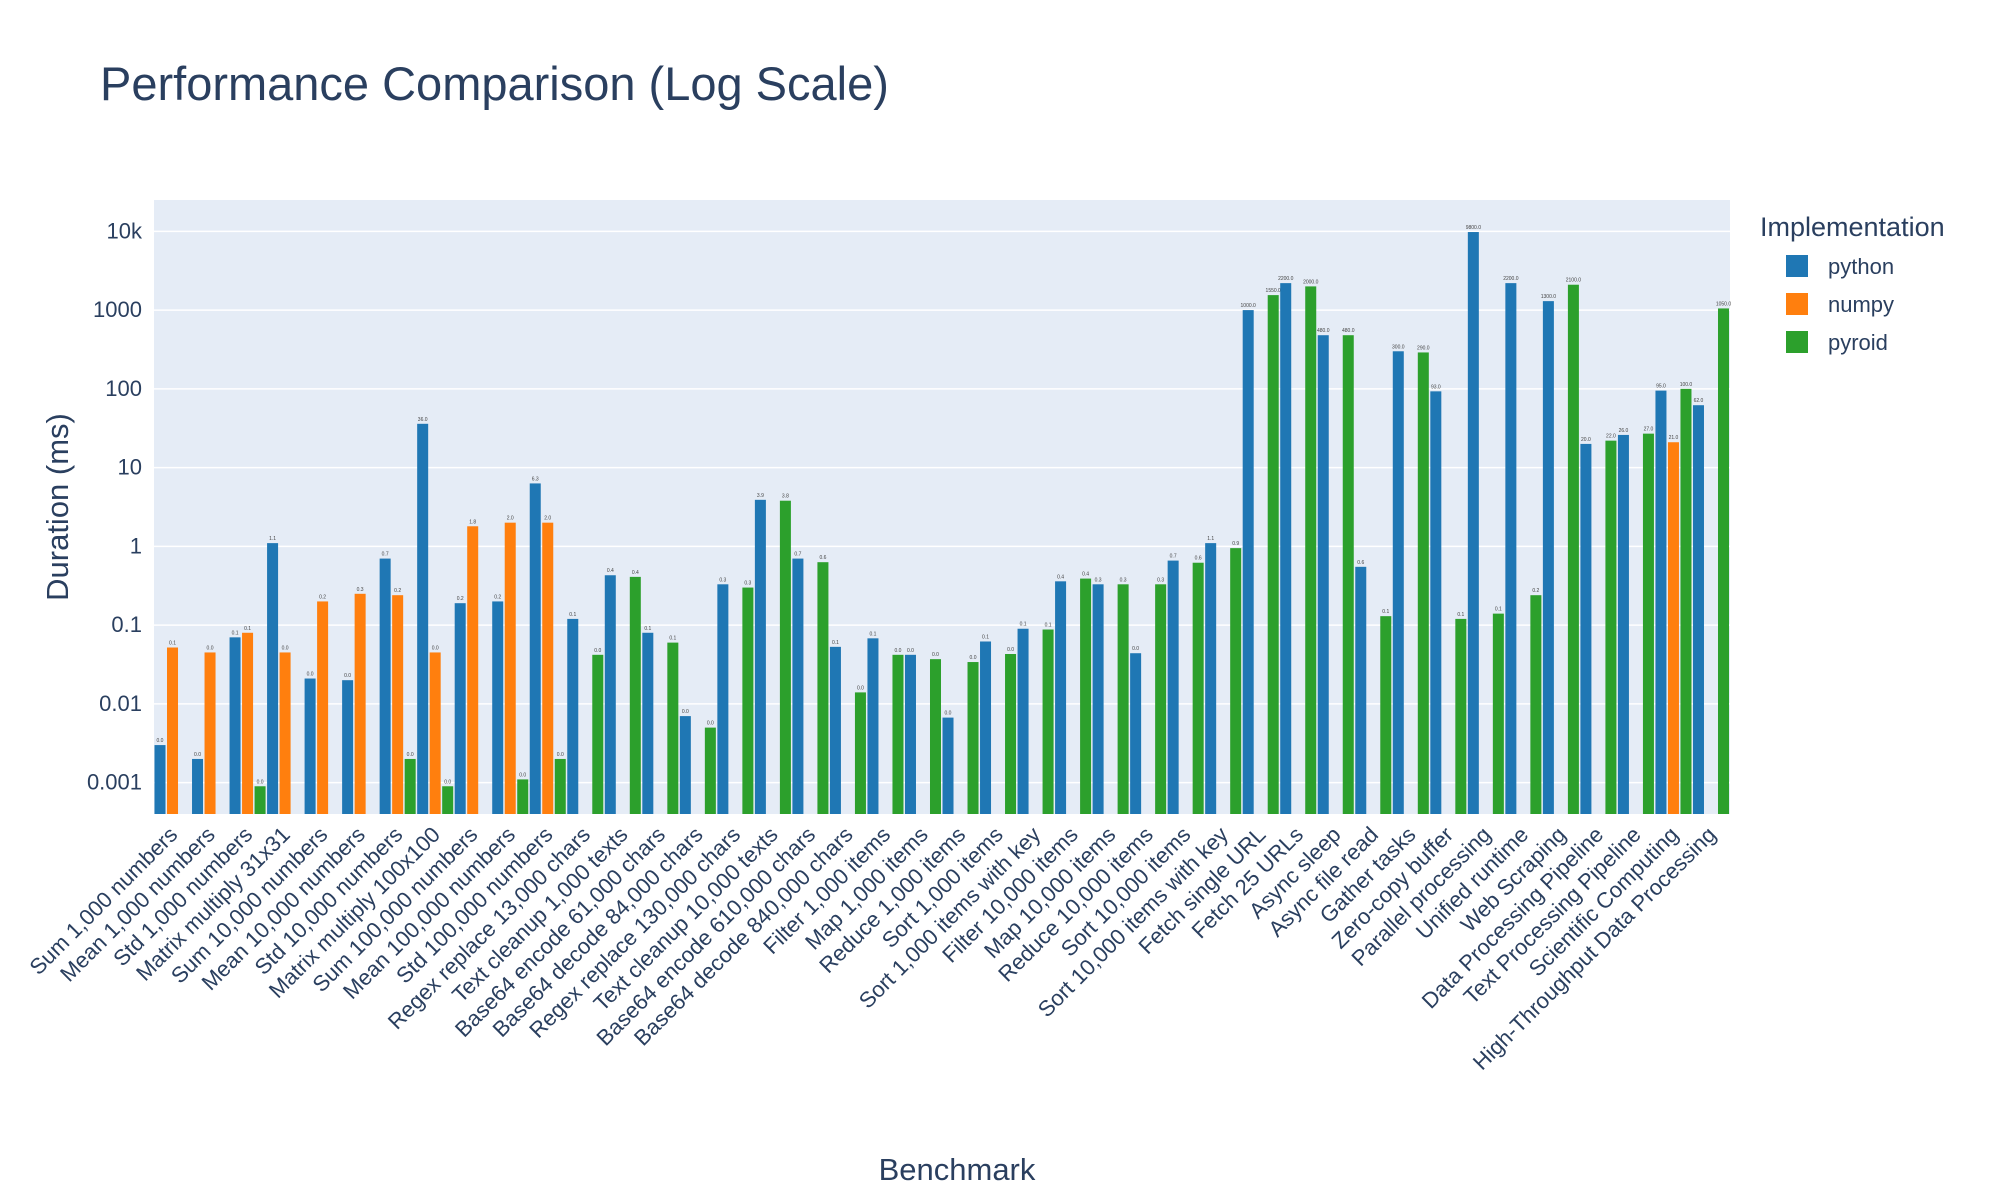 The width and height of the screenshot is (2000, 1200). I want to click on chart-title: Performance Comparison (Log Scale), so click(494, 83).